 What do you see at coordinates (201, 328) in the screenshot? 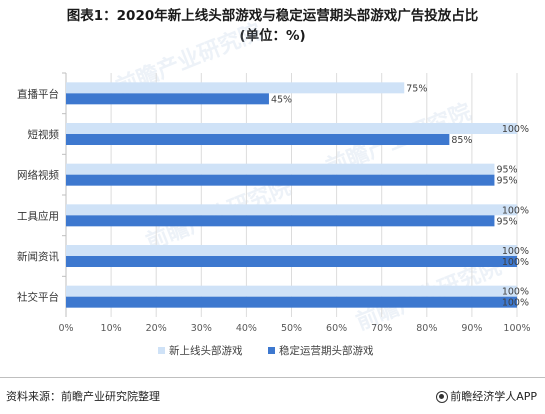
I see `x-tick-label-3: 30%` at bounding box center [201, 328].